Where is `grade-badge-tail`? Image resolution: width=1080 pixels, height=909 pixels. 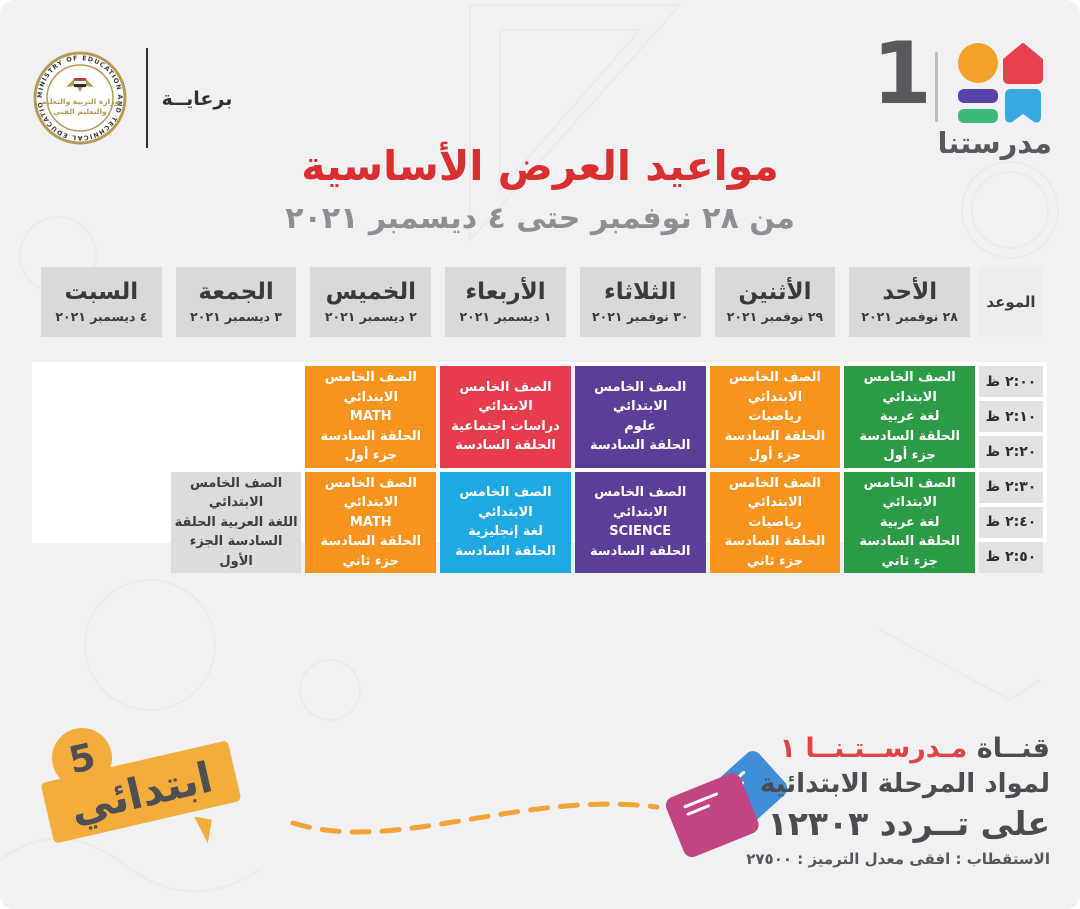 grade-badge-tail is located at coordinates (201, 830).